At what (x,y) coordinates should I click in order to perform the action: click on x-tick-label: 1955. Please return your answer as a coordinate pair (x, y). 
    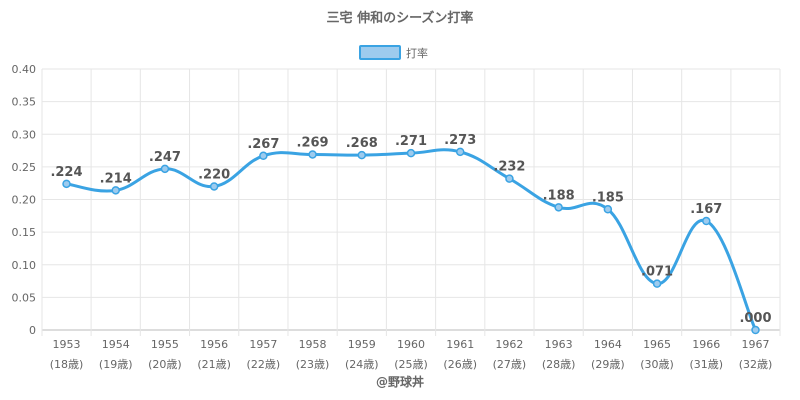
    Looking at the image, I should click on (165, 344).